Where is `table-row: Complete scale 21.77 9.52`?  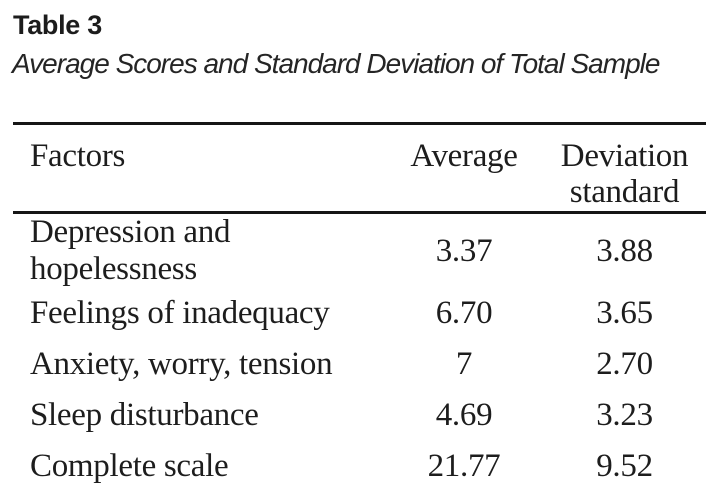 table-row: Complete scale 21.77 9.52 is located at coordinates (359, 466).